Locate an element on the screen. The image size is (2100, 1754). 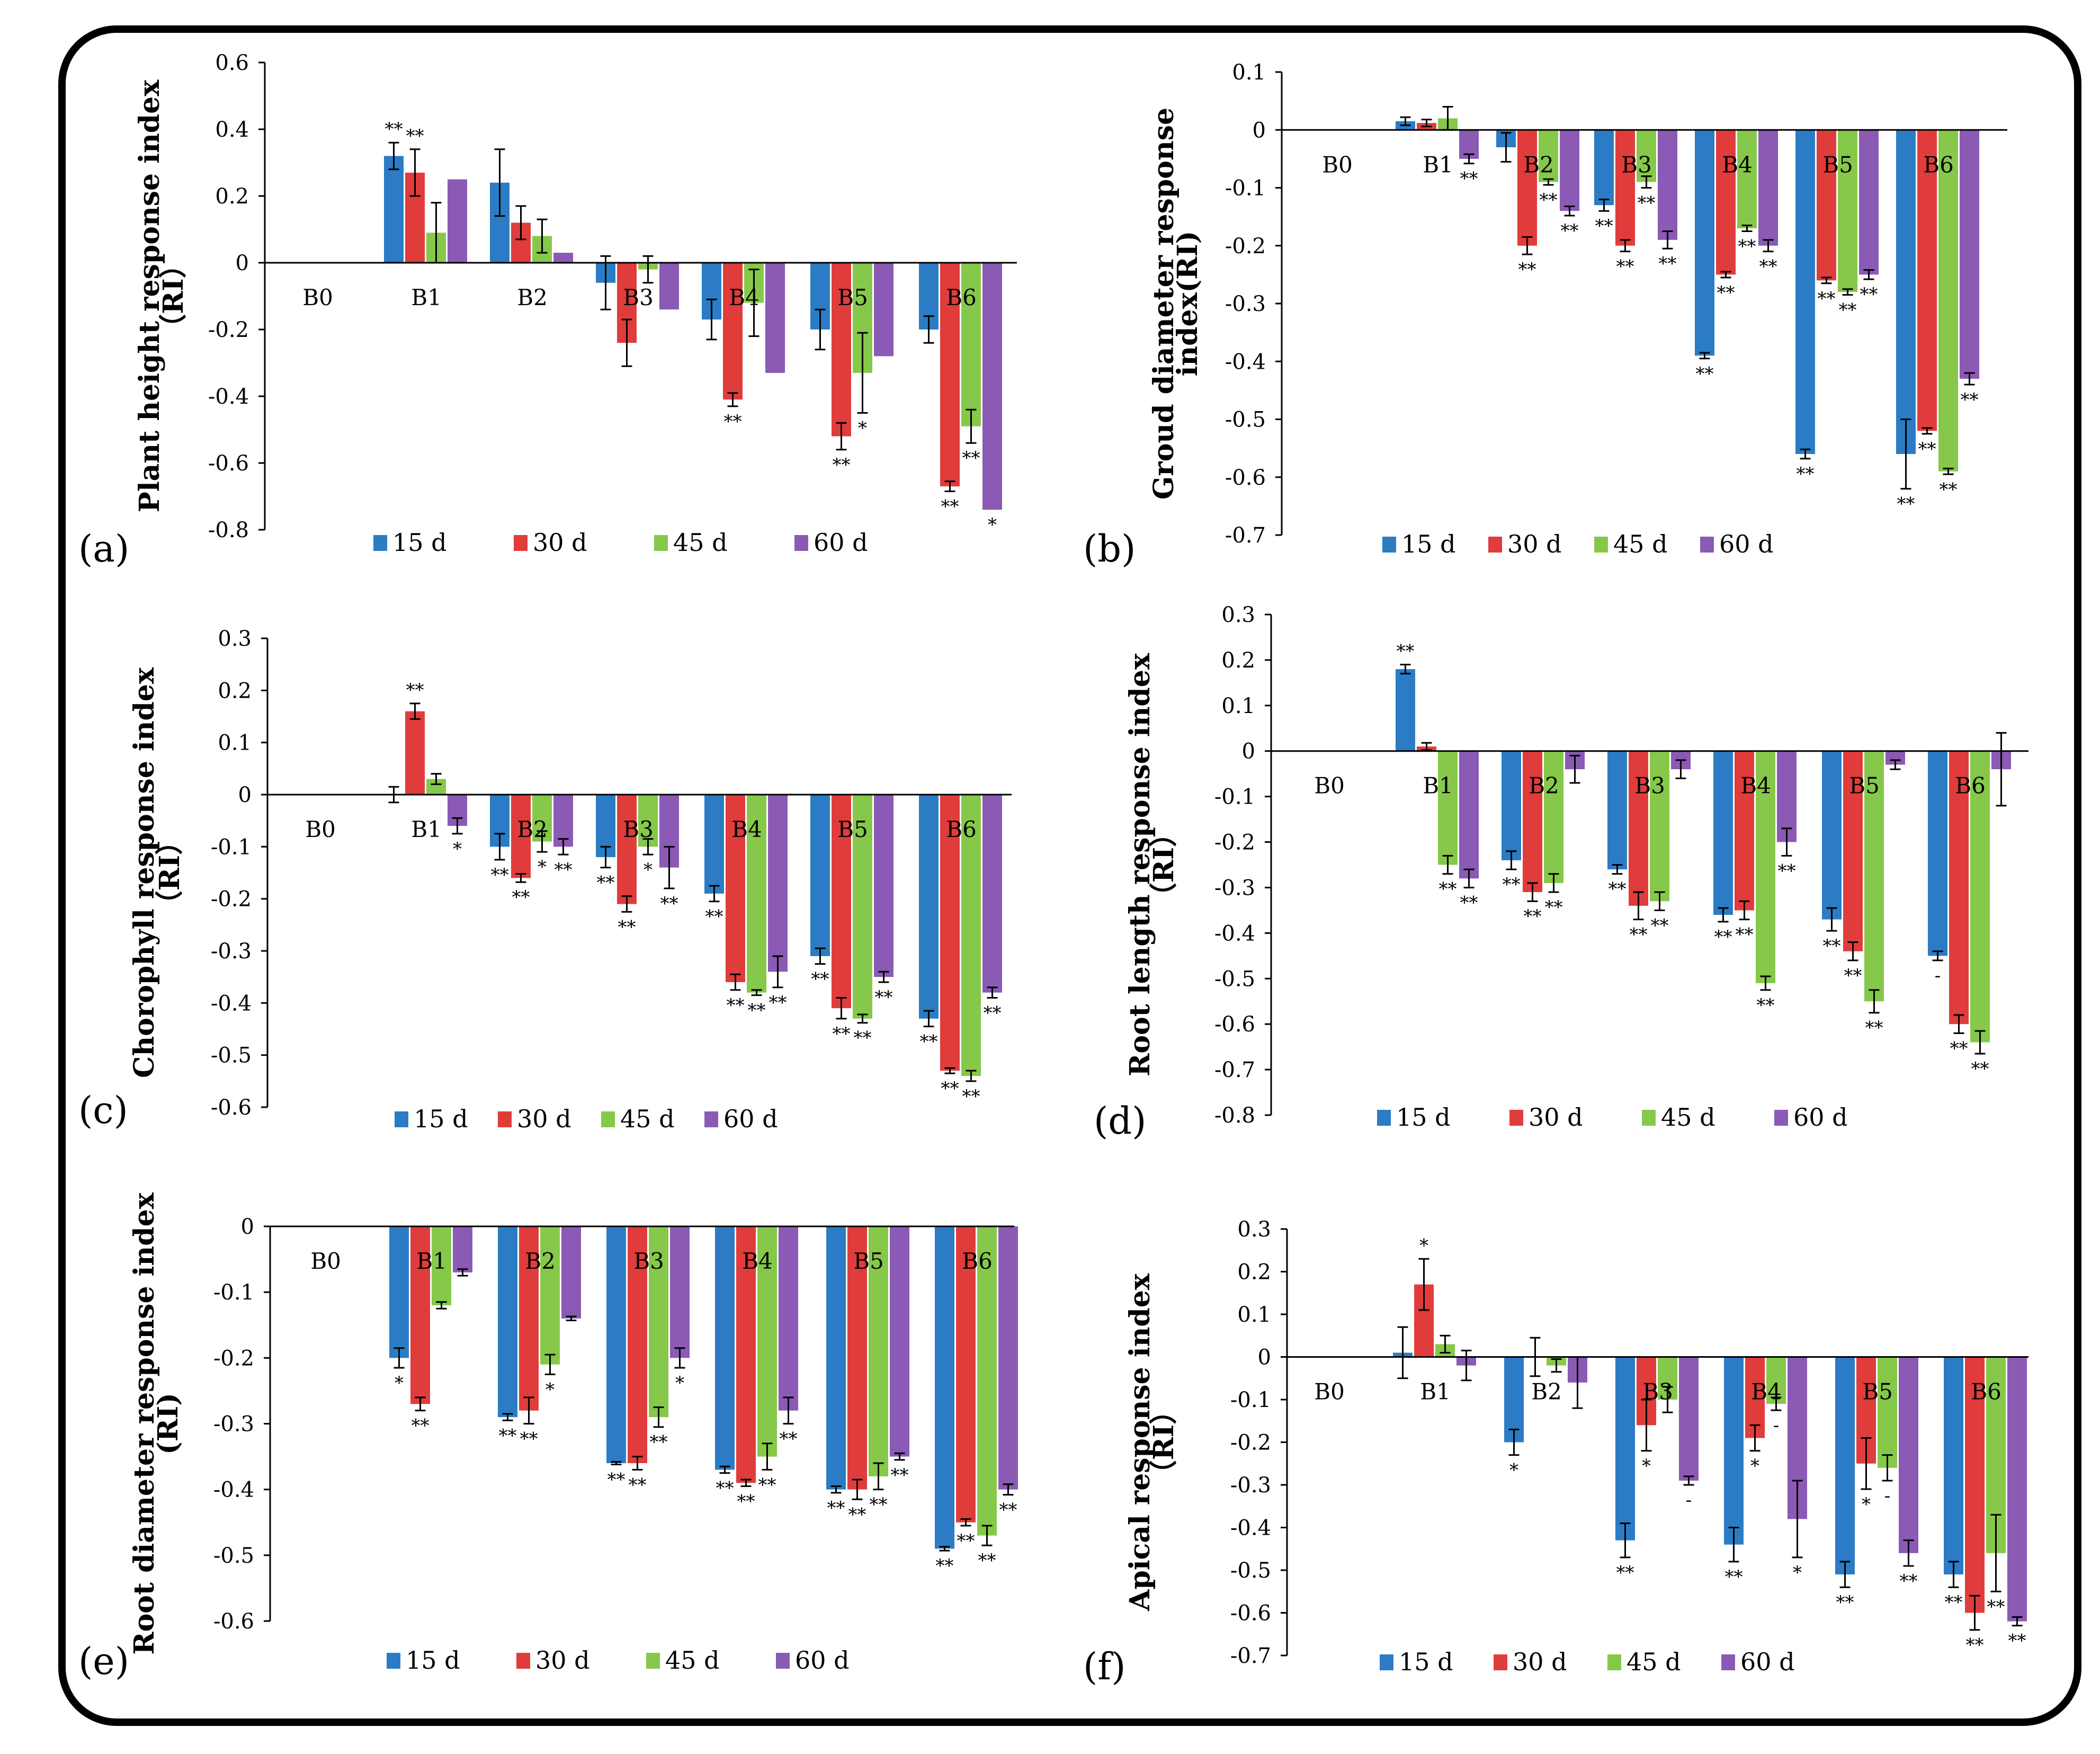
bar-30d-B5 is located at coordinates (857, 1358).